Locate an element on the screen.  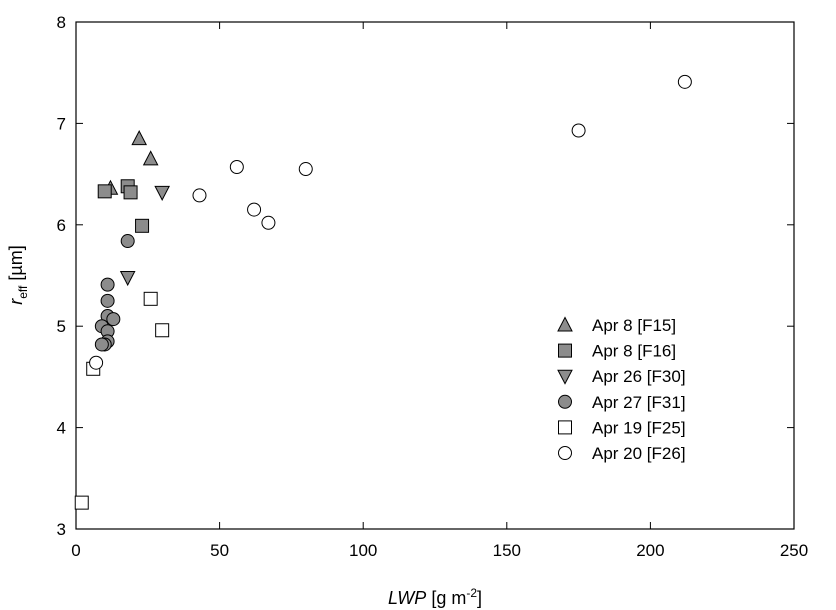
legend-label: Apr 19 [F25] is located at coordinates (639, 427).